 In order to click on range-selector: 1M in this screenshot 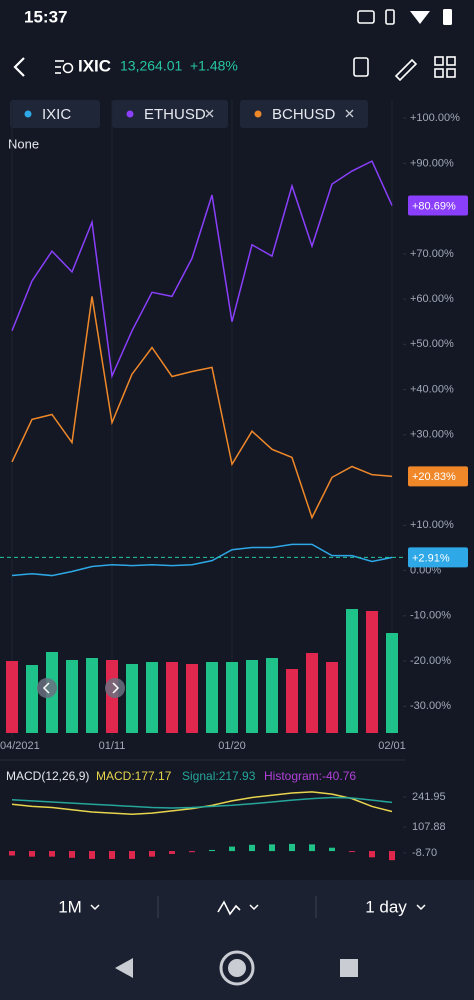, I will do `click(70, 906)`.